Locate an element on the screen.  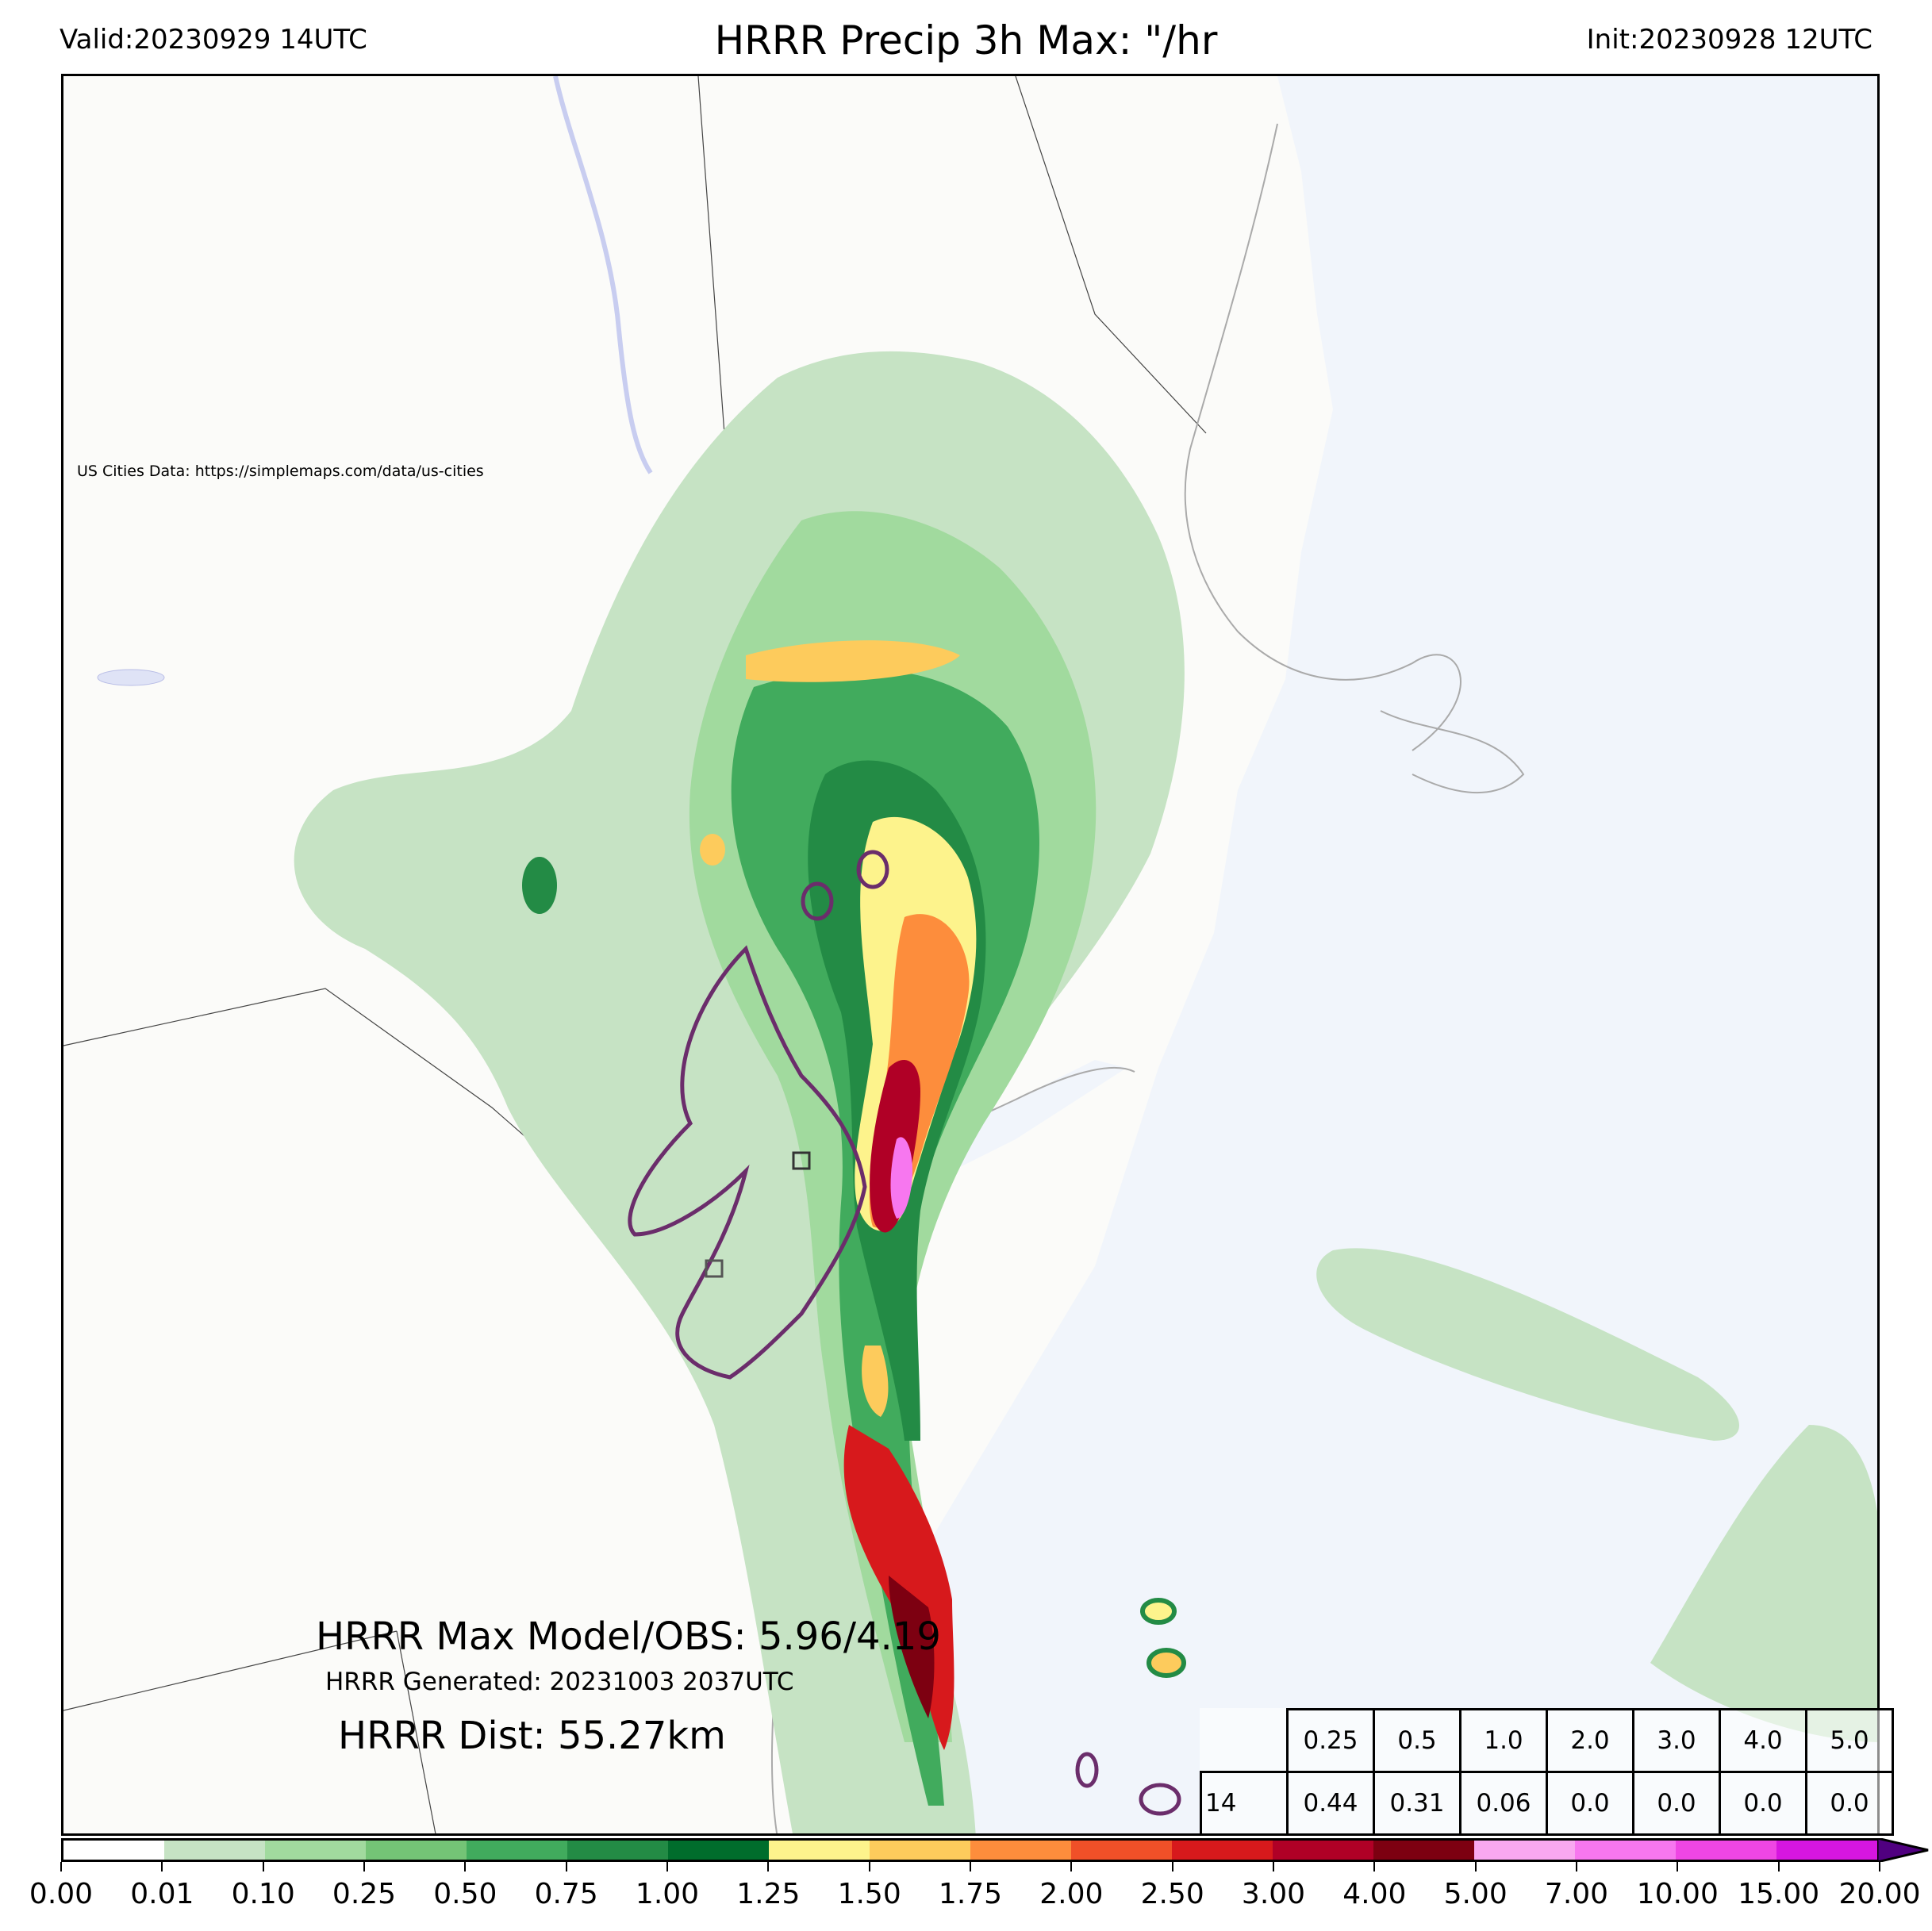
colorbar-tick-label: 10.00 is located at coordinates (1677, 1894).